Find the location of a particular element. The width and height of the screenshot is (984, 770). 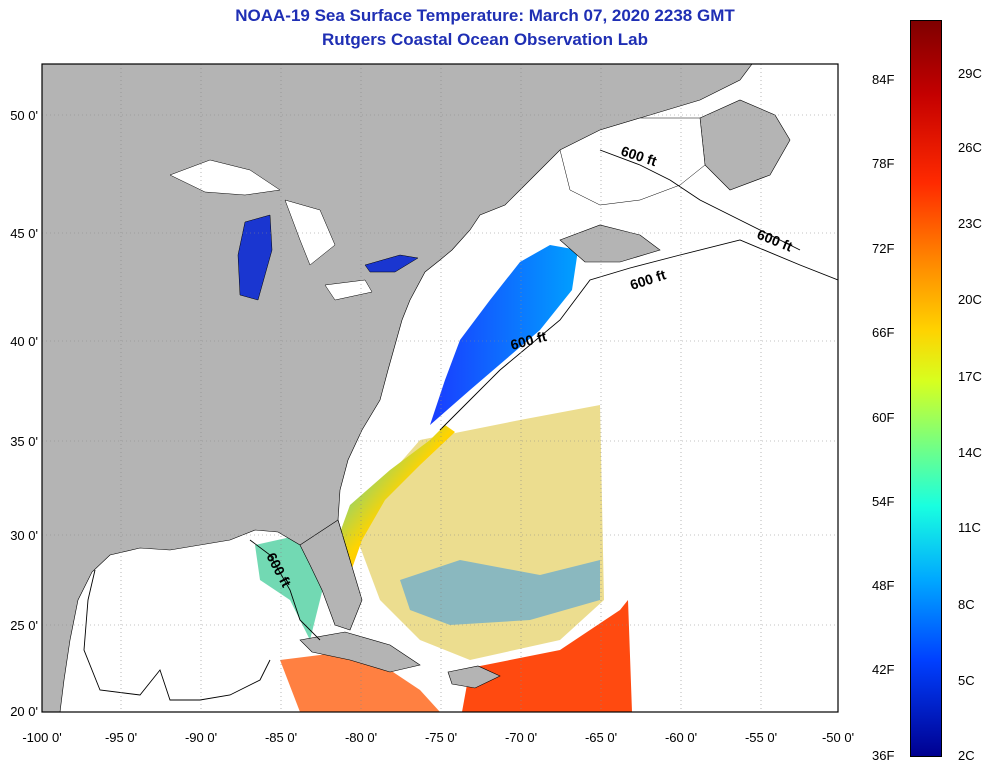

lat-label: 50 0' is located at coordinates (24, 115).